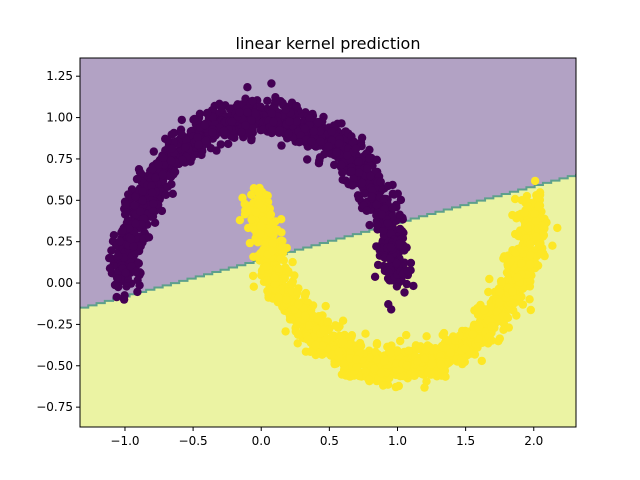  I want to click on y-tick-label: 0.00, so click(59, 283).